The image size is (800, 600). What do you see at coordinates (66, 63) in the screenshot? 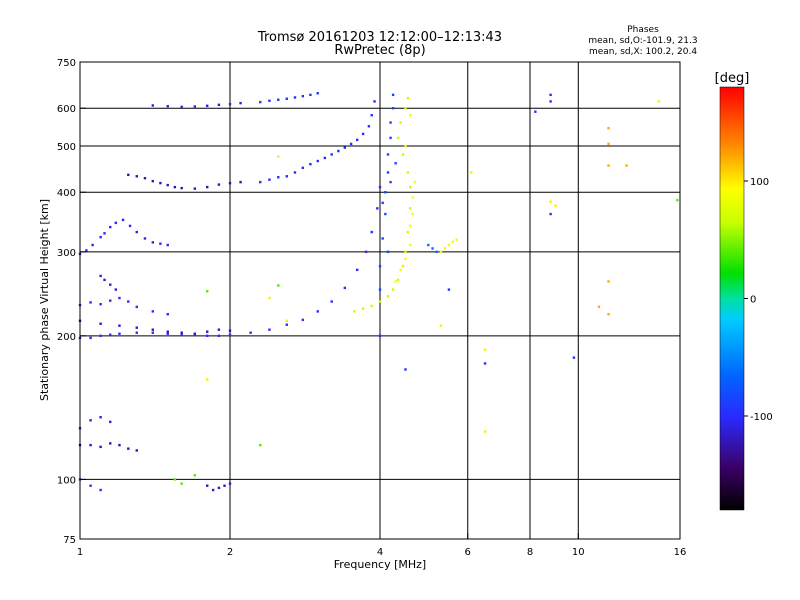
I see `y-tick-label: 750` at bounding box center [66, 63].